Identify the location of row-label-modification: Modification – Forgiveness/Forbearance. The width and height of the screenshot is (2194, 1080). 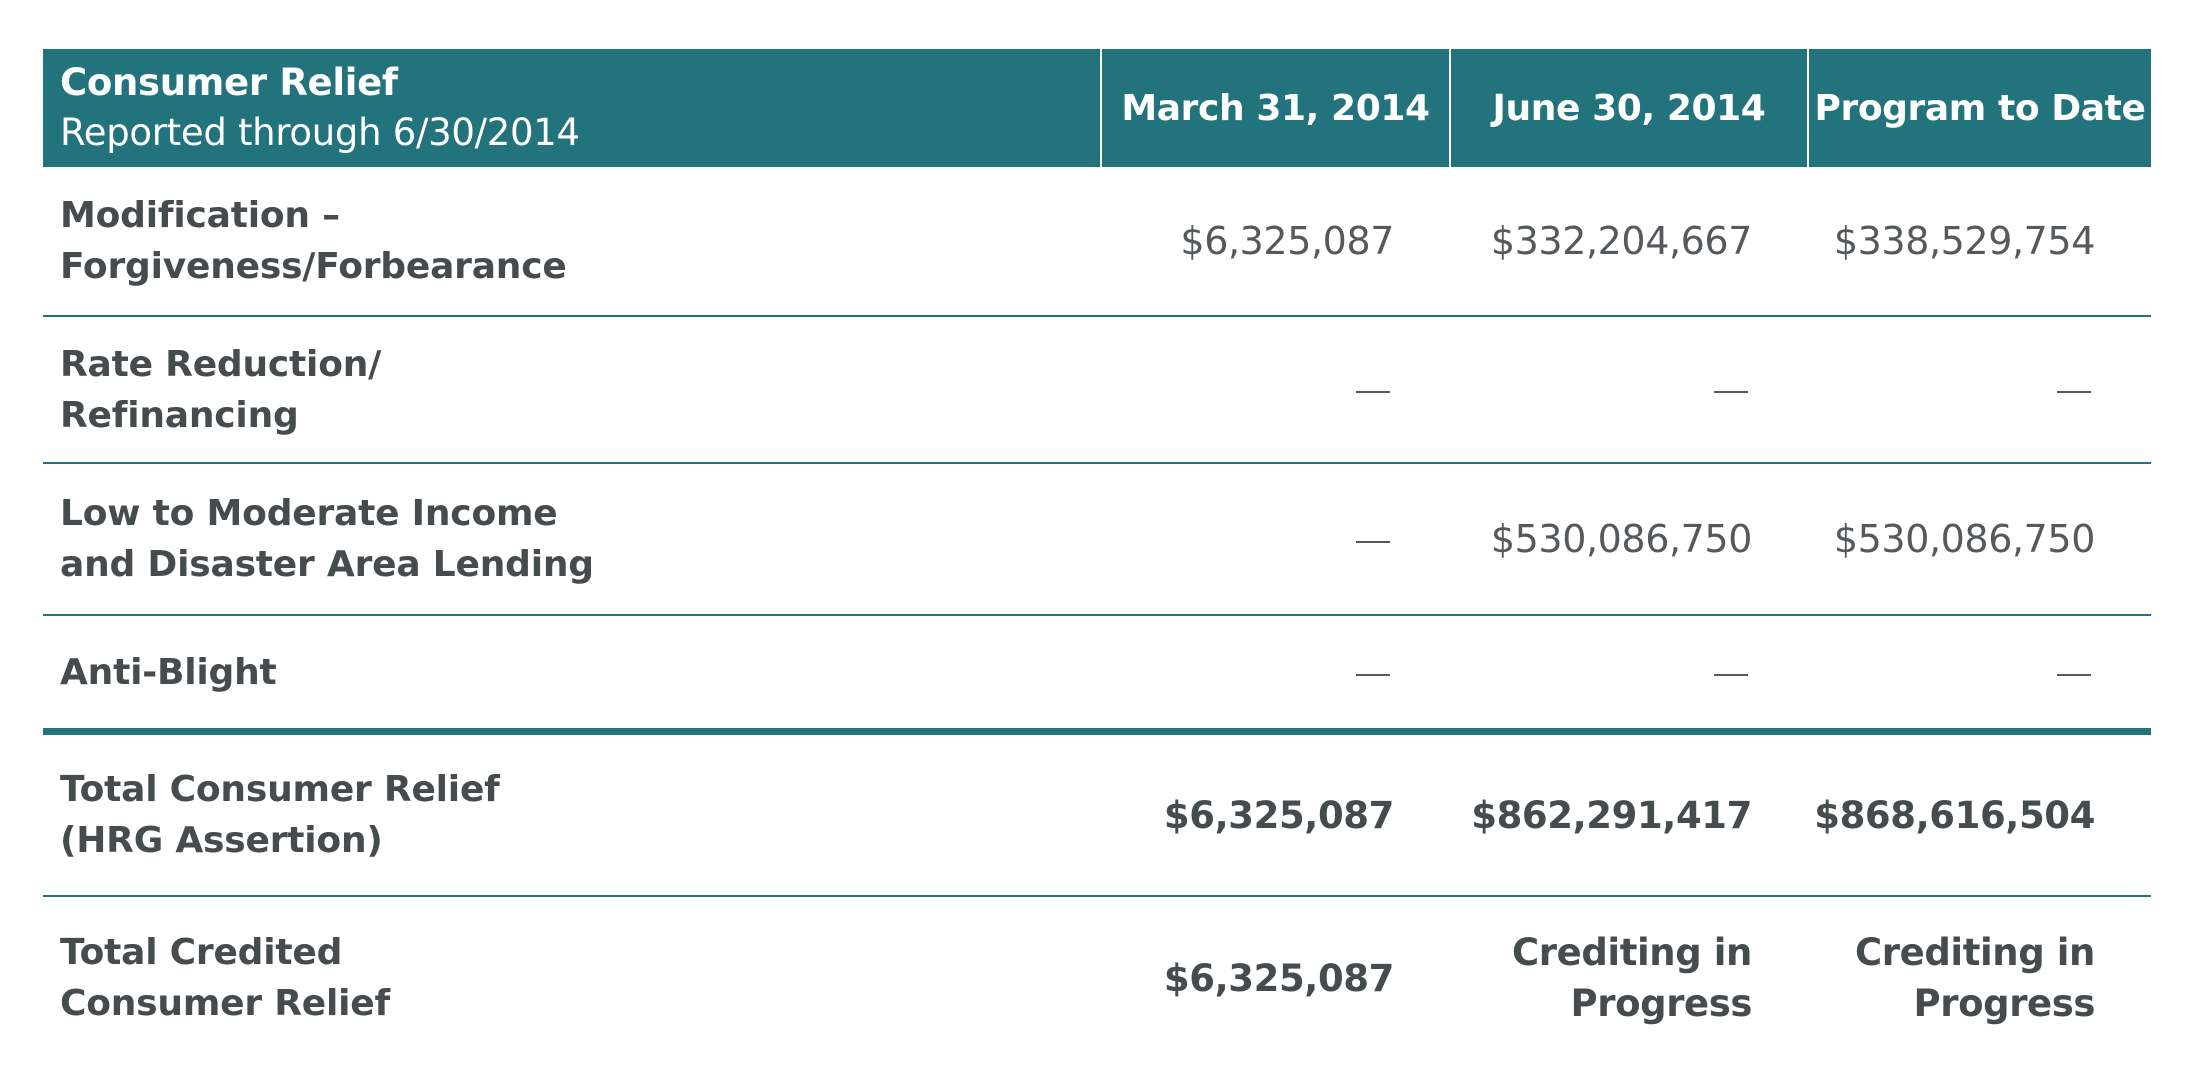
(572, 242).